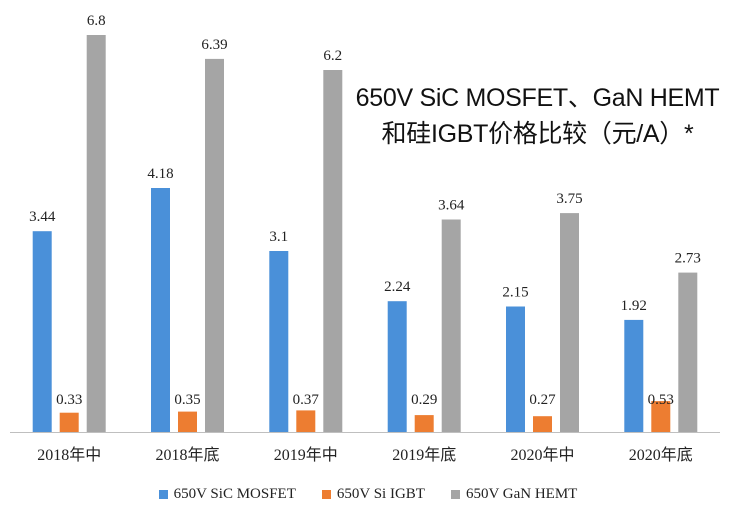  I want to click on value-label-gan-hemt-0: 6.8, so click(96, 21).